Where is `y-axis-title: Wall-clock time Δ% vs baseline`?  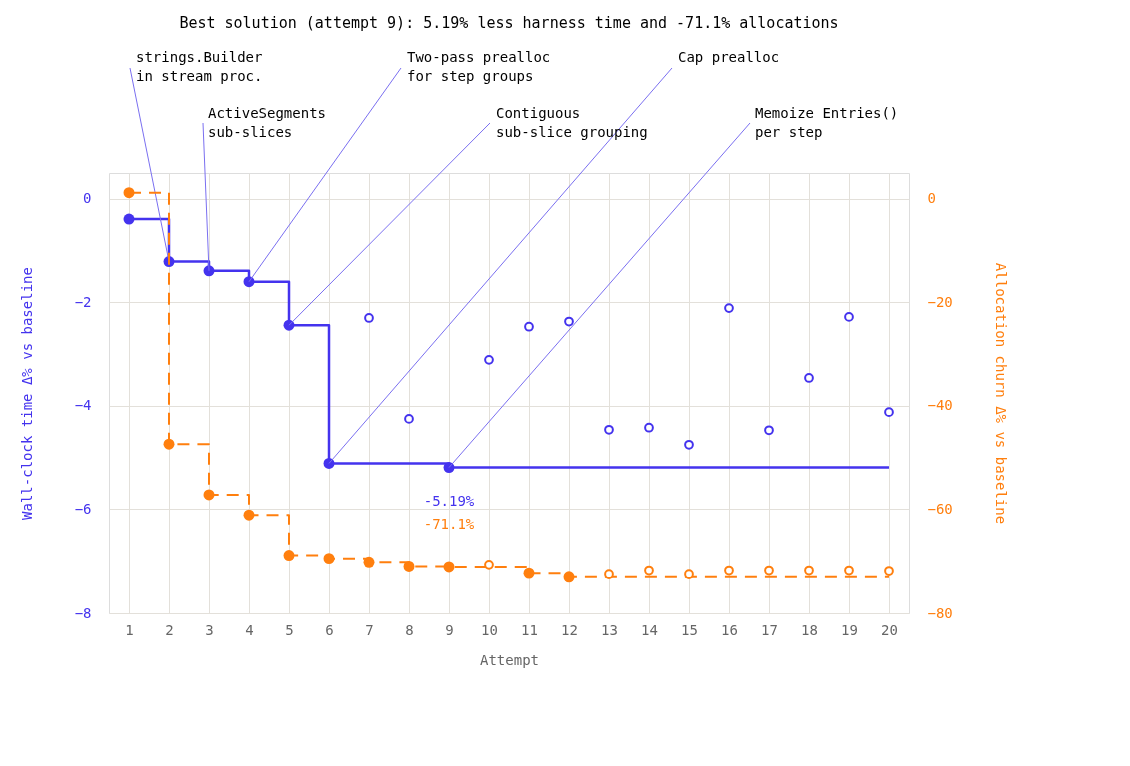 y-axis-title: Wall-clock time Δ% vs baseline is located at coordinates (26, 393).